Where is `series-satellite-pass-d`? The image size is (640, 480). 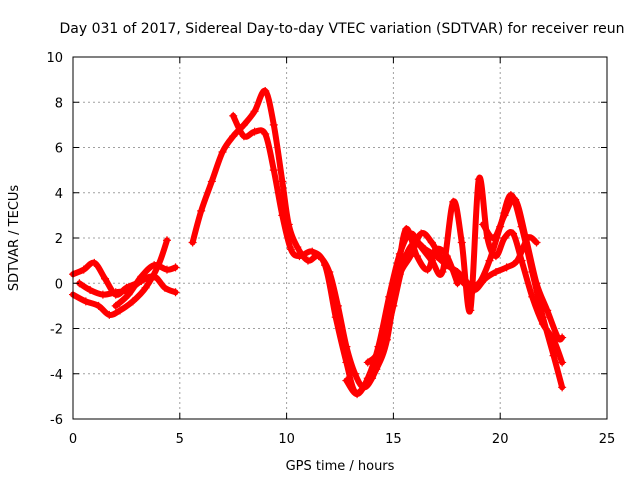 series-satellite-pass-d is located at coordinates (145, 285).